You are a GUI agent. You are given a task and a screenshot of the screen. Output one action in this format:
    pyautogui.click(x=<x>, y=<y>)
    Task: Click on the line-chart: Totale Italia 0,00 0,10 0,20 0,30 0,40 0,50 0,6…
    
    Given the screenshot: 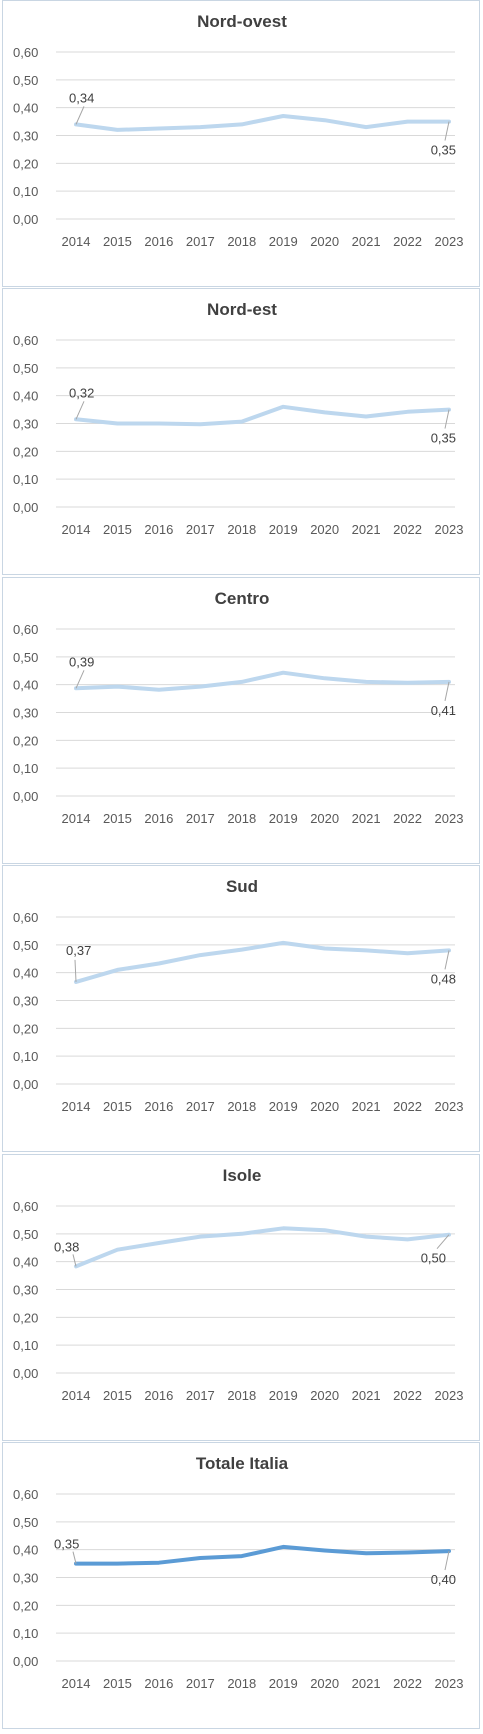 What is the action you would take?
    pyautogui.click(x=238, y=1572)
    